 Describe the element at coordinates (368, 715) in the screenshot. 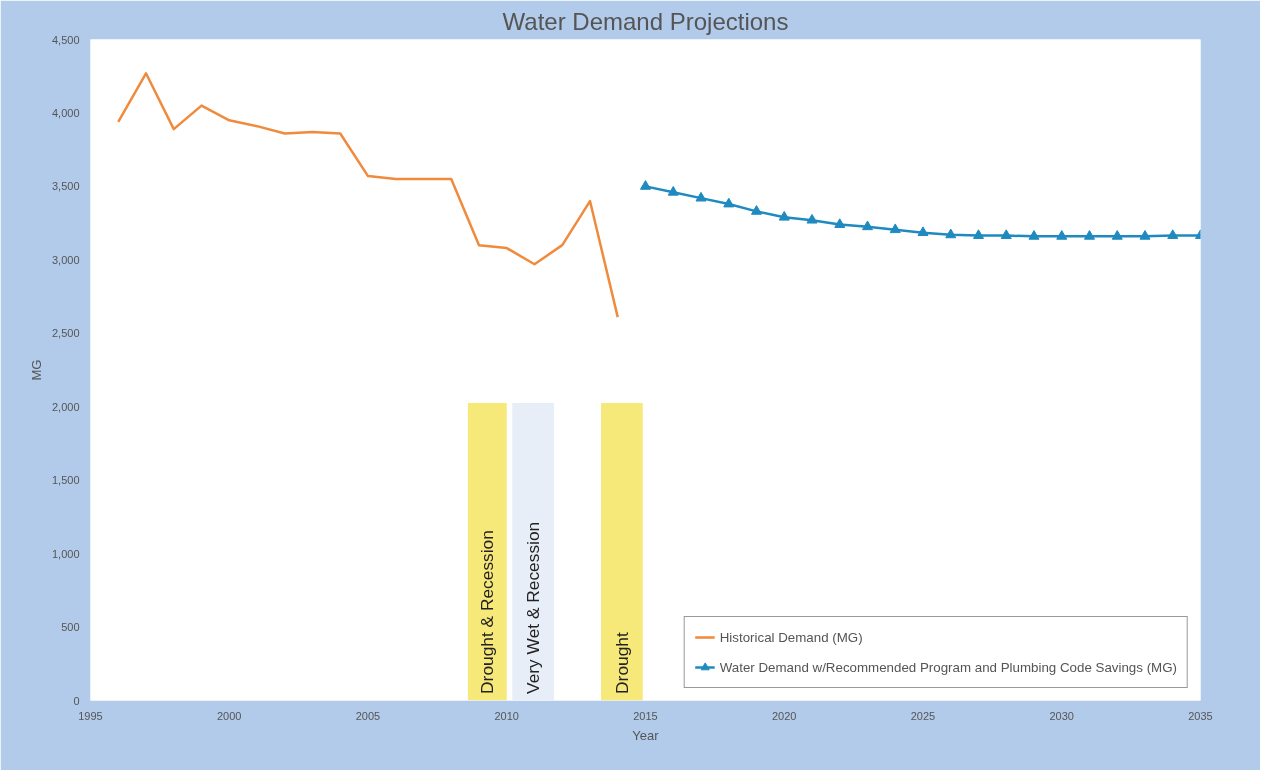

I see `x-tick-label: 2005` at that location.